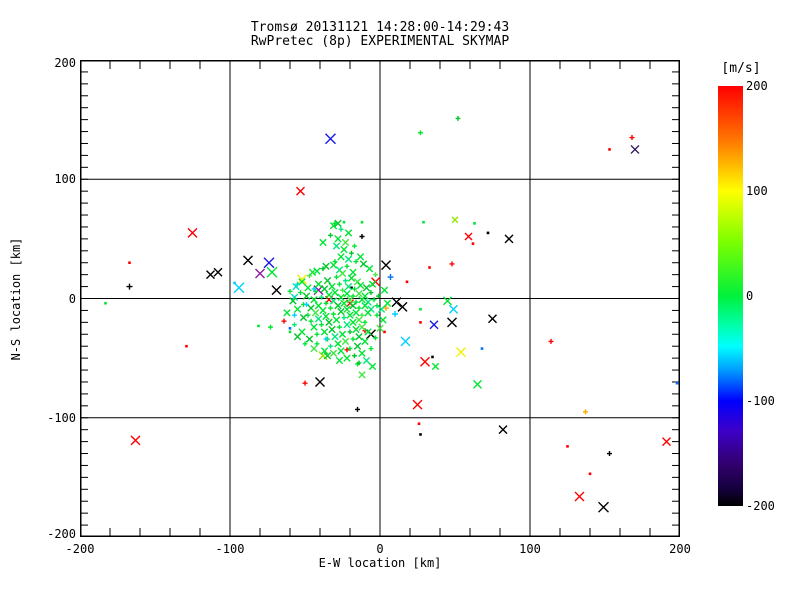 The width and height of the screenshot is (800, 600). I want to click on colorbar-tick-label: 0, so click(750, 296).